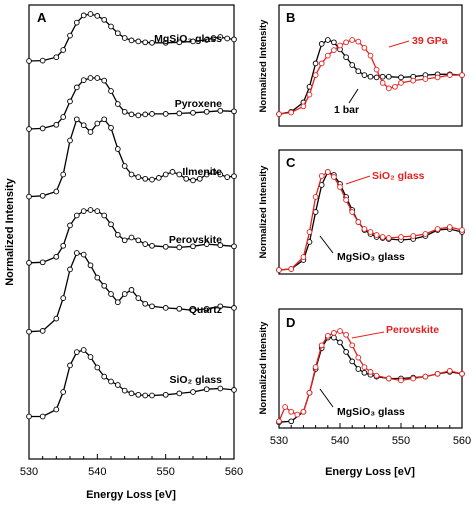 This screenshot has width=474, height=511. What do you see at coordinates (131, 495) in the screenshot?
I see `panel-a-xlabel: Energy Loss [eV]` at bounding box center [131, 495].